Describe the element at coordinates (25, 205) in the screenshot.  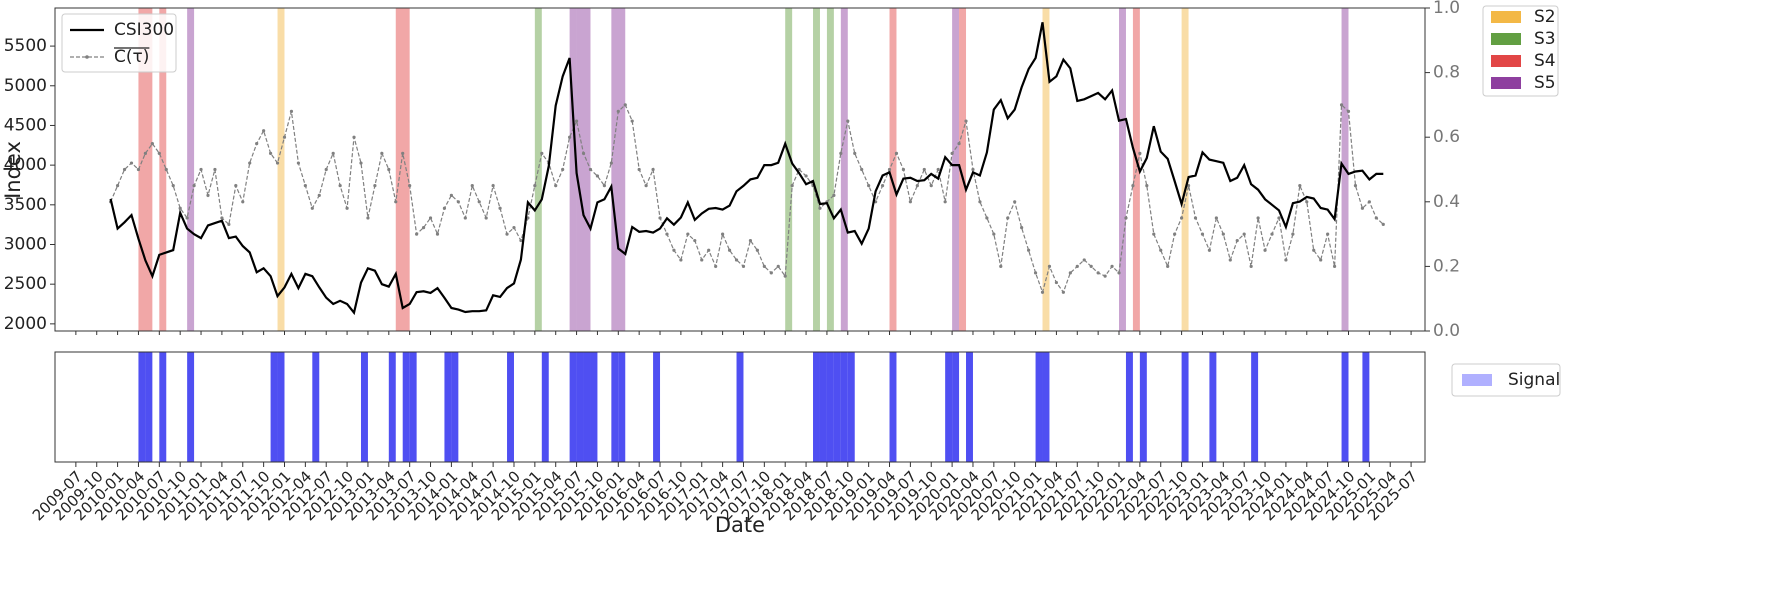
I see `y-tick-label: 3500` at that location.